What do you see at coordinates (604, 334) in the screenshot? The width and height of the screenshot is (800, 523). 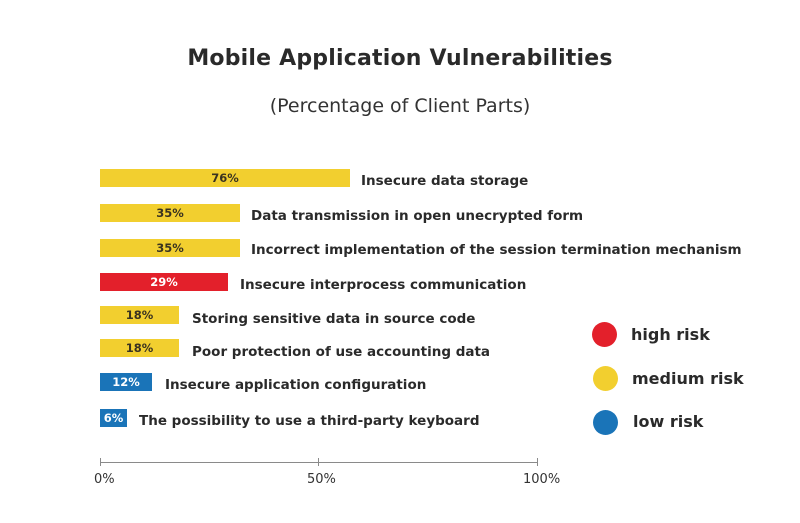 I see `legend-high-risk-icon` at bounding box center [604, 334].